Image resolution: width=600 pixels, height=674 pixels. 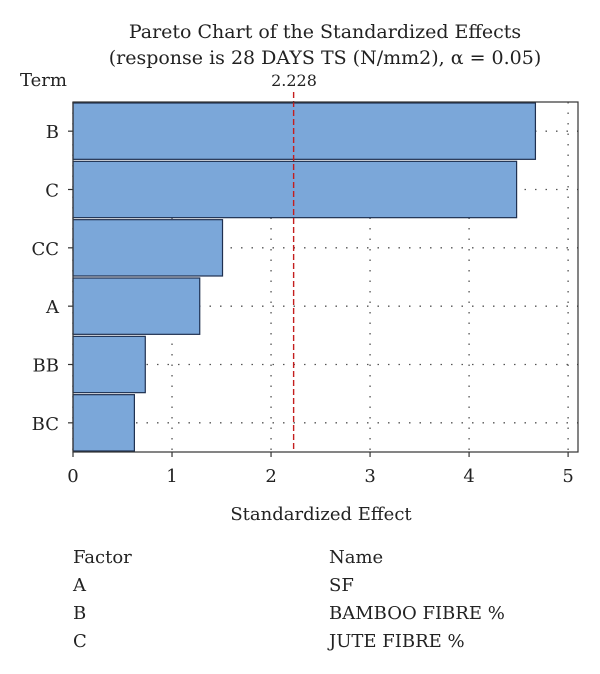 What do you see at coordinates (369, 476) in the screenshot?
I see `x-tick-label: 3` at bounding box center [369, 476].